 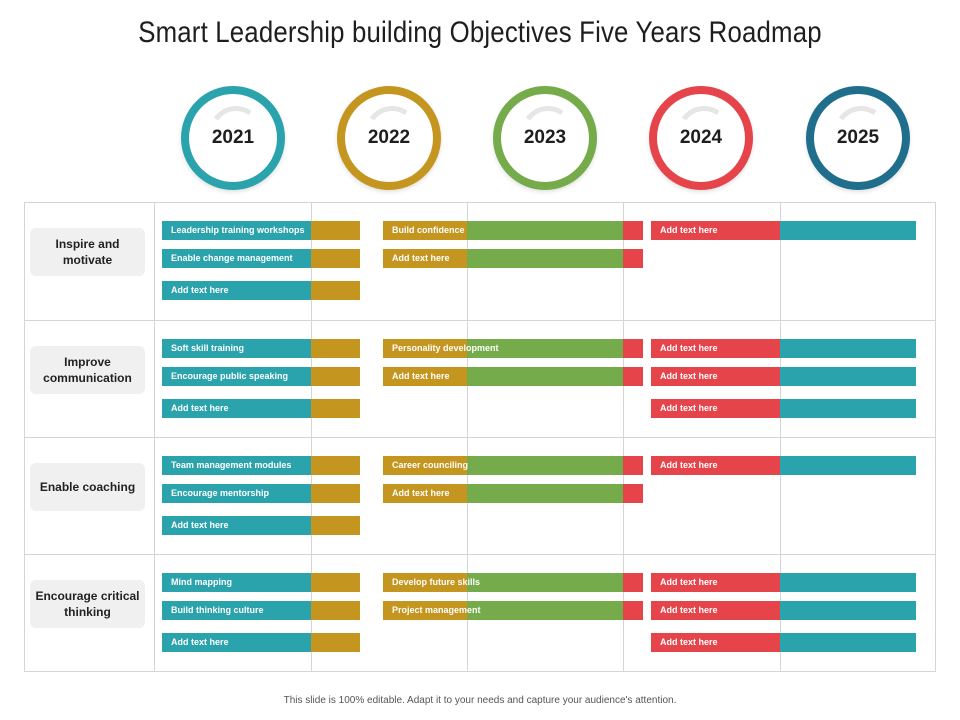 I want to click on year-circle-2021: 2021, so click(x=233, y=138).